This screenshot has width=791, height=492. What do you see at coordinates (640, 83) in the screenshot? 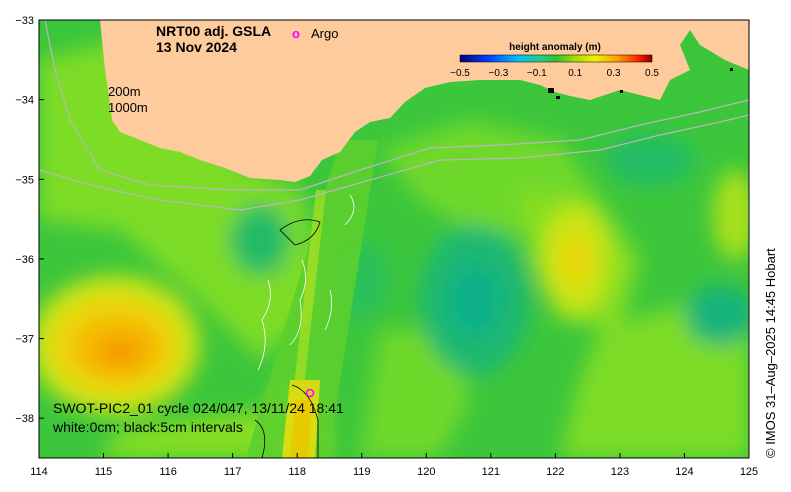
I see `coast-islands` at bounding box center [640, 83].